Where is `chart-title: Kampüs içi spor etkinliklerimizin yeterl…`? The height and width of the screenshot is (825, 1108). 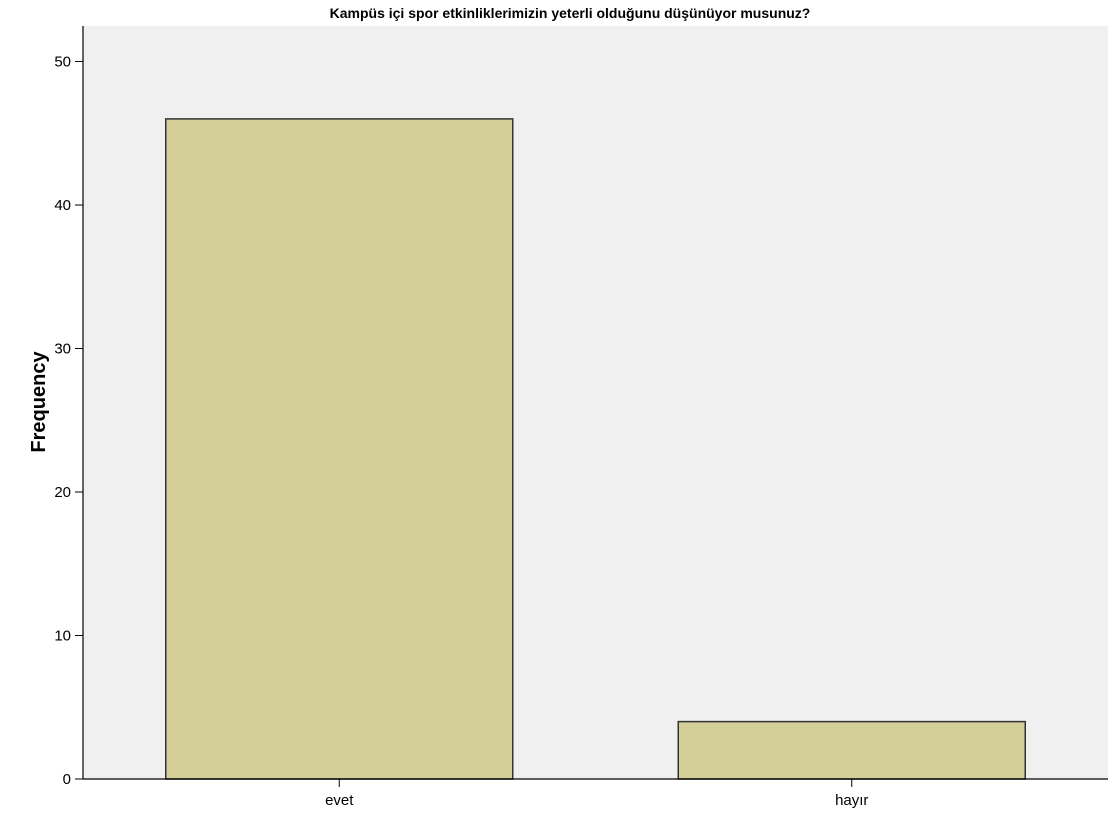
chart-title: Kampüs içi spor etkinliklerimizin yeterl… is located at coordinates (570, 13).